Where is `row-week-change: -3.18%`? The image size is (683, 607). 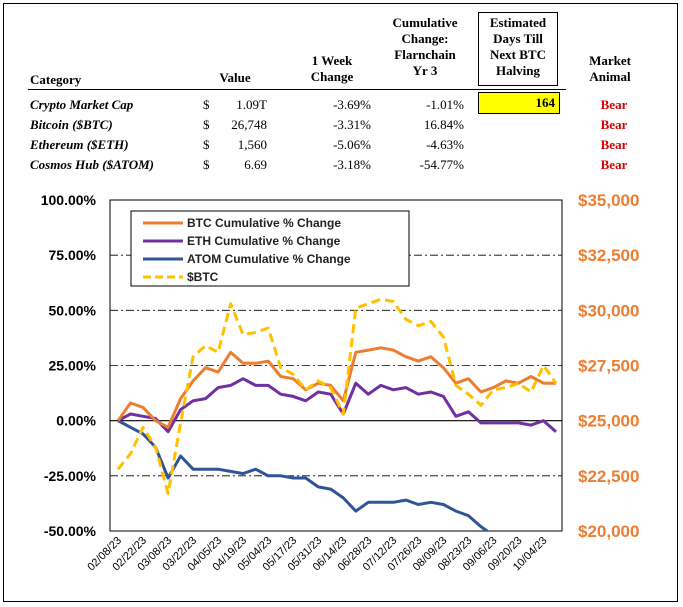 row-week-change: -3.18% is located at coordinates (352, 164).